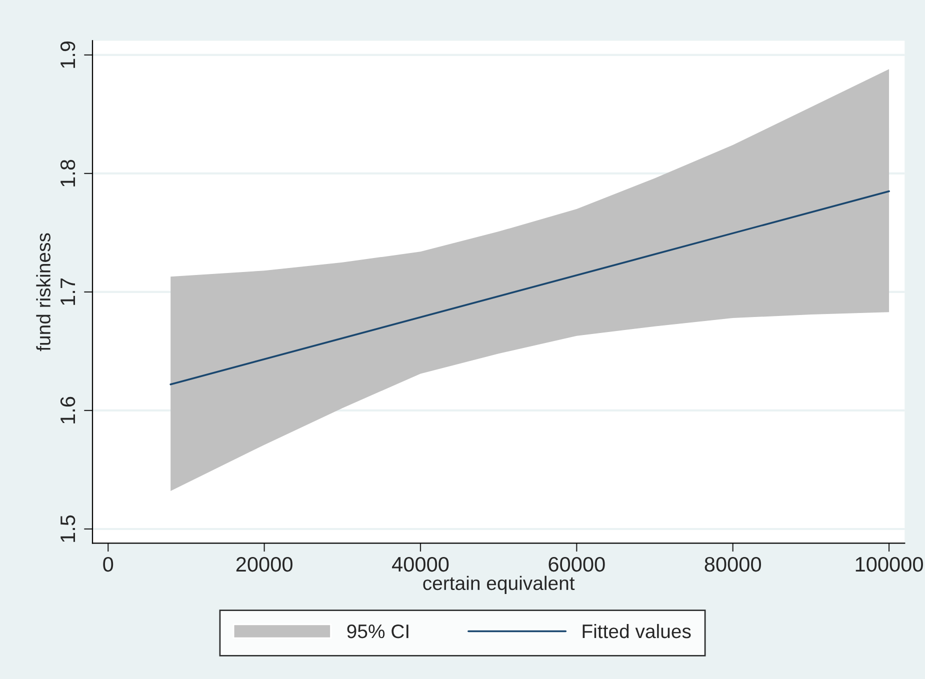  What do you see at coordinates (68, 410) in the screenshot?
I see `y-tick-label: 1.6` at bounding box center [68, 410].